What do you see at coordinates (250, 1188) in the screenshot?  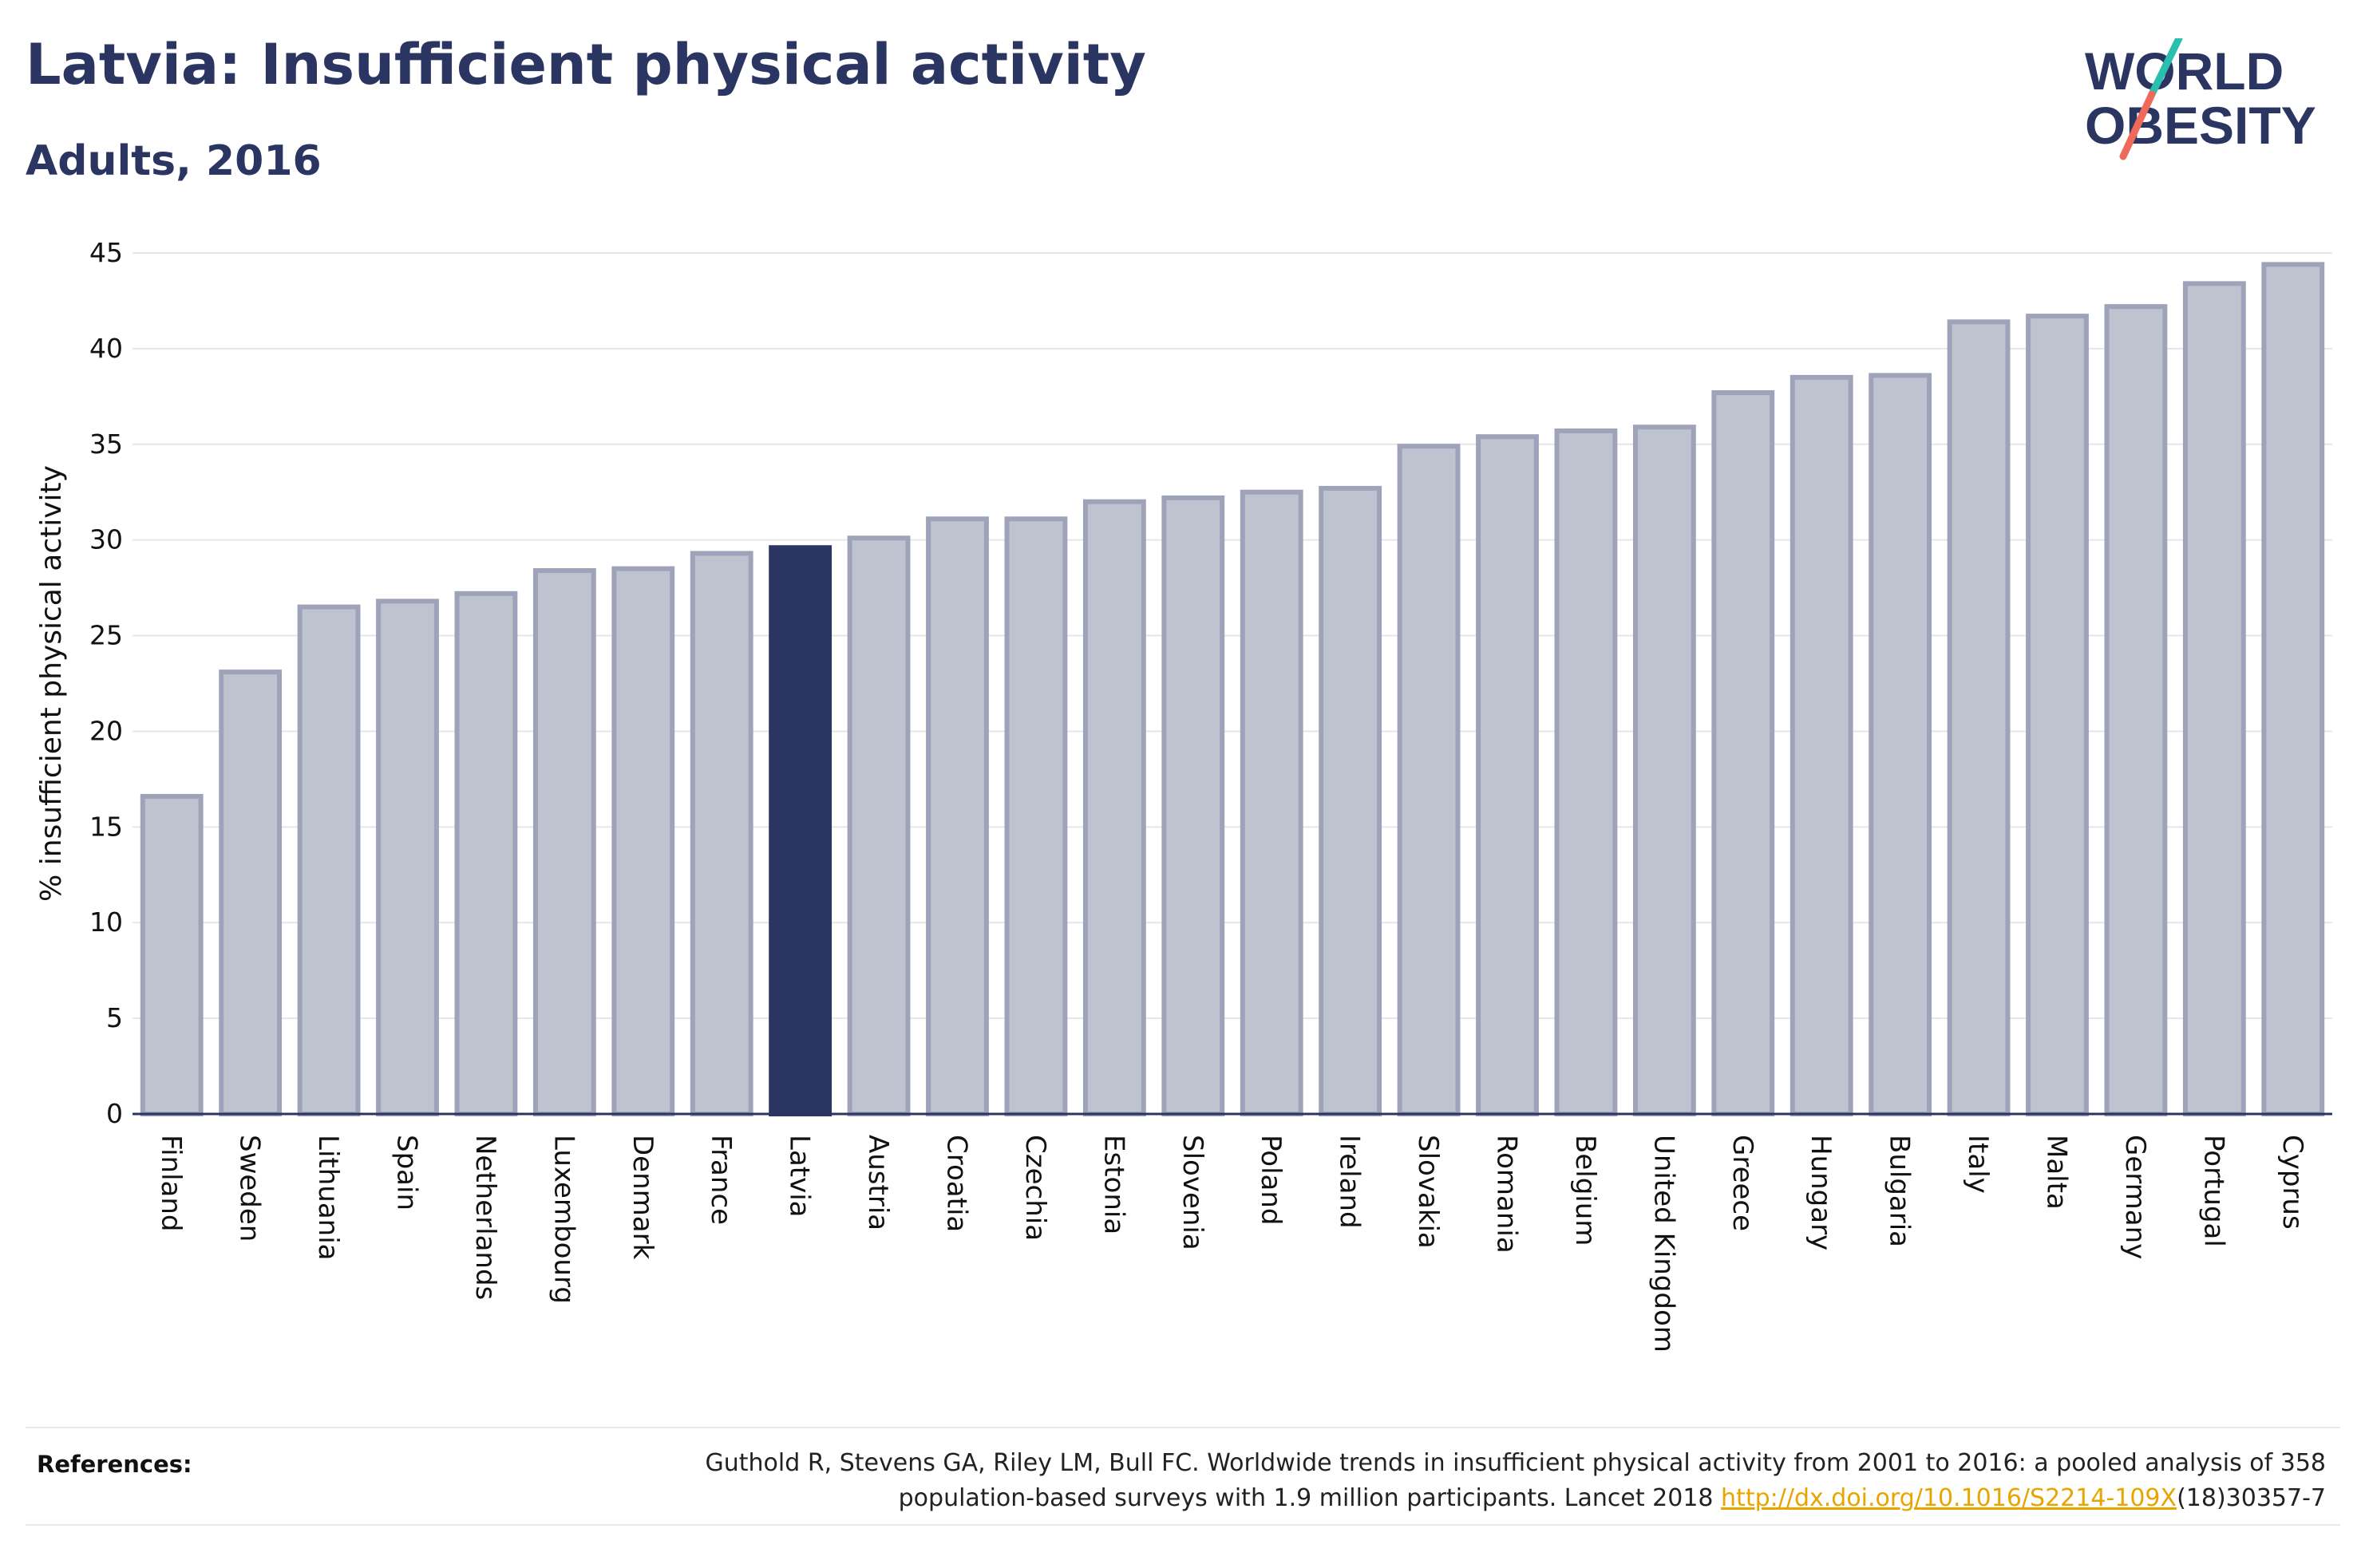 I see `x-tick-label: Sweden` at bounding box center [250, 1188].